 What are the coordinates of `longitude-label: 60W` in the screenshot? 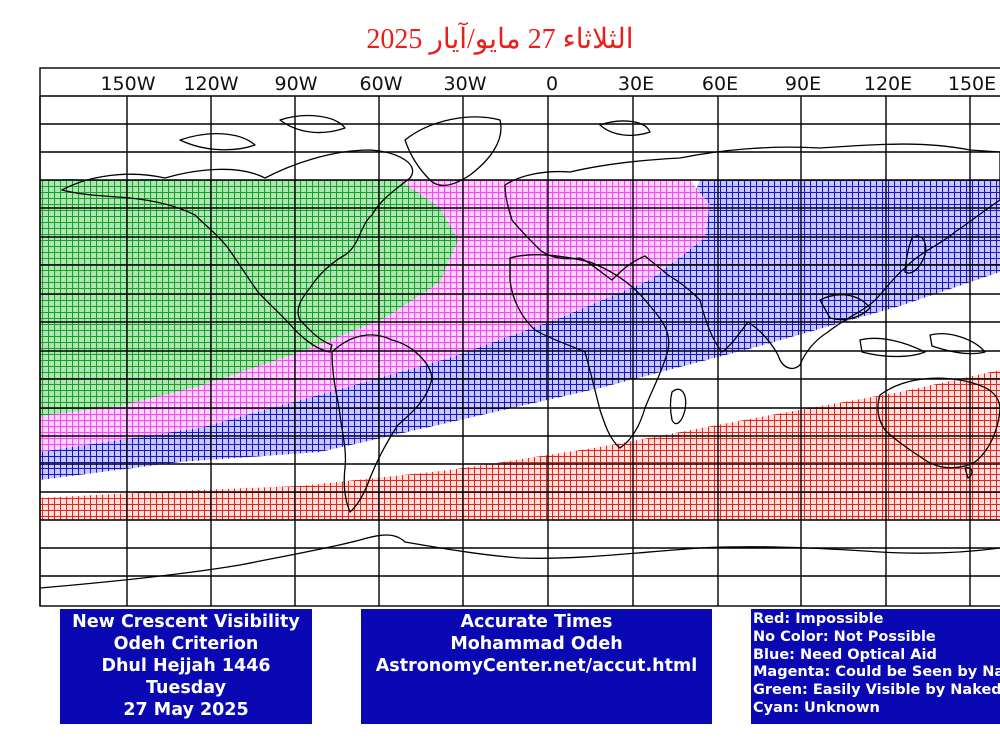 It's located at (381, 84).